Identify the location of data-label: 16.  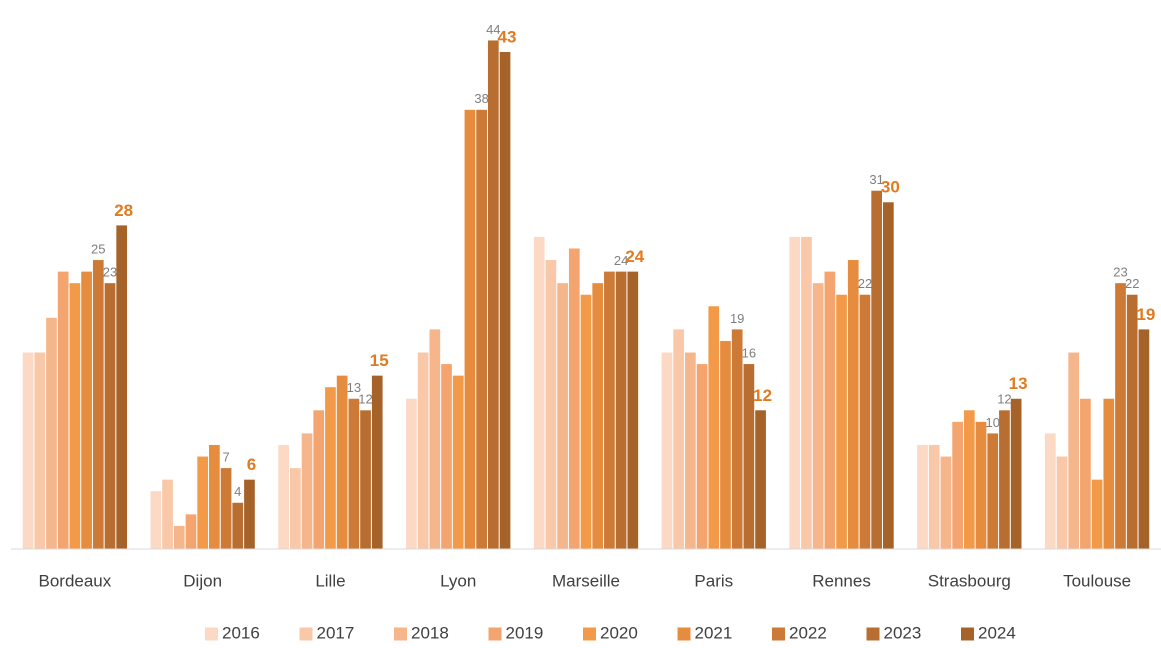
(749, 353).